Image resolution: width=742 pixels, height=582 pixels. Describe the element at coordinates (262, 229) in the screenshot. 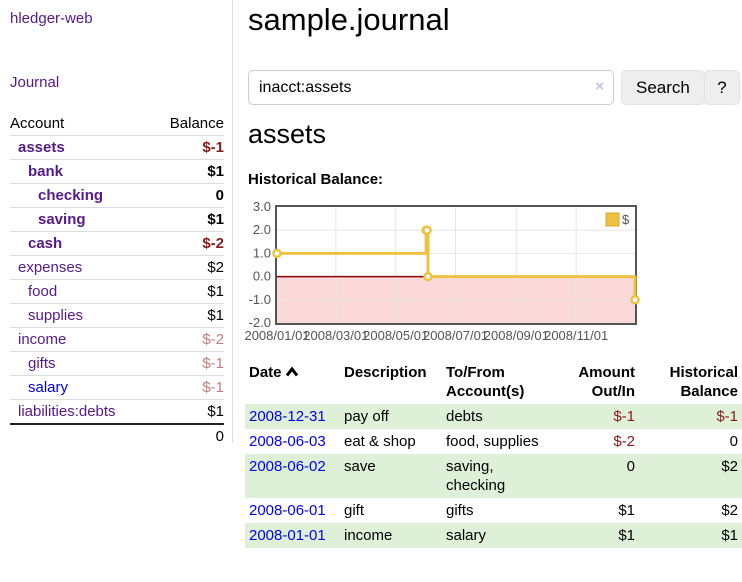

I see `svg-text: 2.0` at that location.